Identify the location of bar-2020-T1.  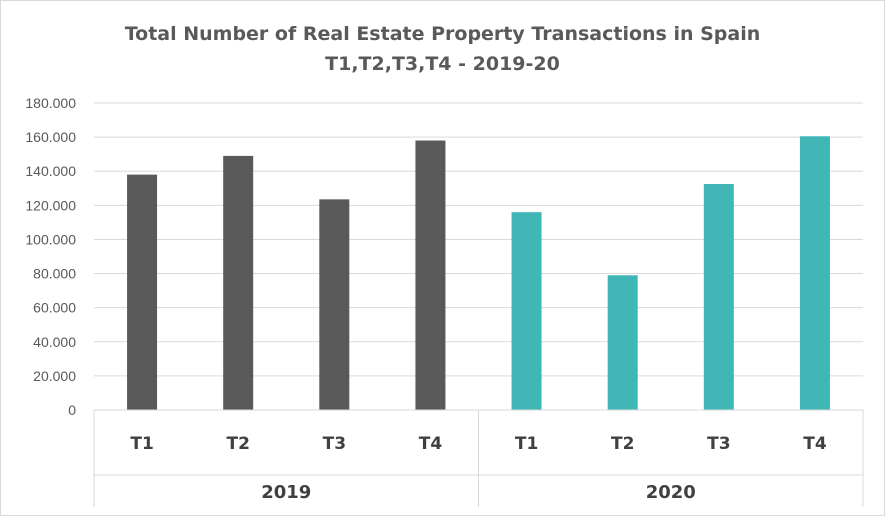
(526, 311).